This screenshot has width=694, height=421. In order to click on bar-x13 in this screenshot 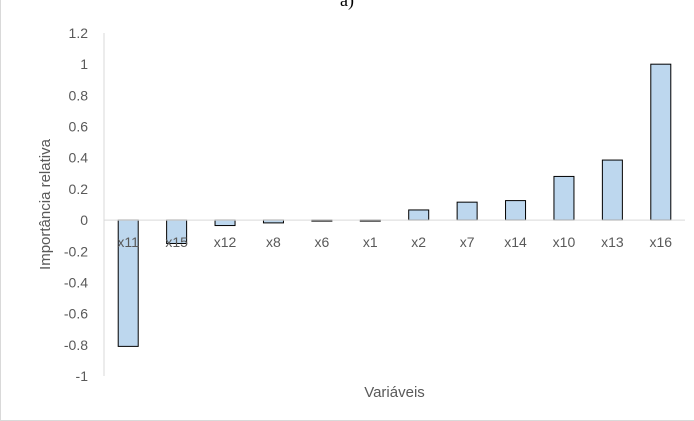, I will do `click(612, 190)`.